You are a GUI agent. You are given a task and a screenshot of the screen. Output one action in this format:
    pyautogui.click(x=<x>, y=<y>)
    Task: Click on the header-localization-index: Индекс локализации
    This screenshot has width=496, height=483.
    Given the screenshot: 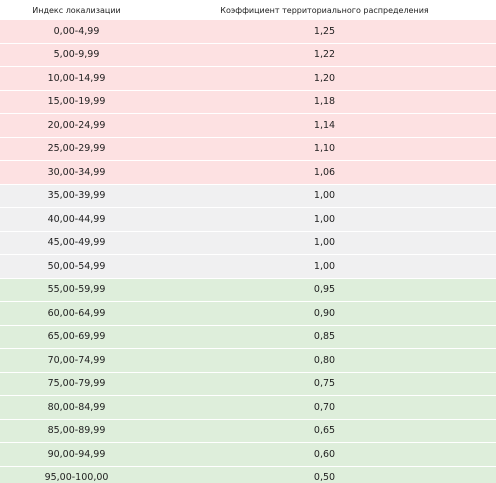 What is the action you would take?
    pyautogui.click(x=76, y=10)
    